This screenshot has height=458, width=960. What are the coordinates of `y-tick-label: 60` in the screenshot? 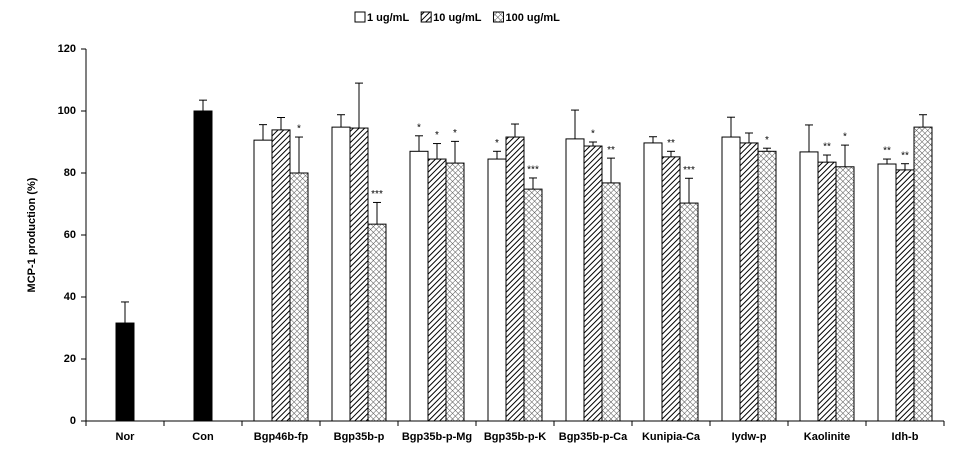 It's located at (70, 235).